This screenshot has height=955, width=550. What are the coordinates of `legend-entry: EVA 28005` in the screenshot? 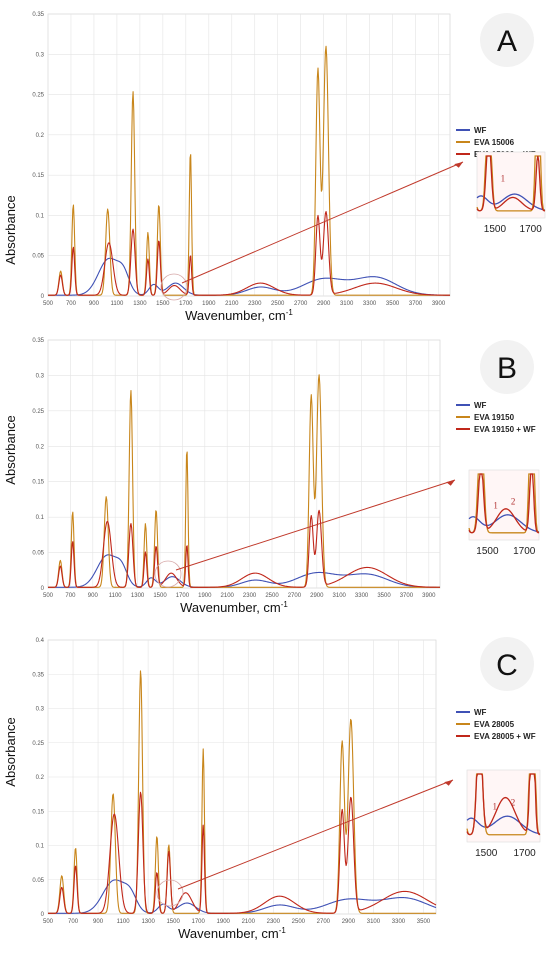 It's located at (494, 724).